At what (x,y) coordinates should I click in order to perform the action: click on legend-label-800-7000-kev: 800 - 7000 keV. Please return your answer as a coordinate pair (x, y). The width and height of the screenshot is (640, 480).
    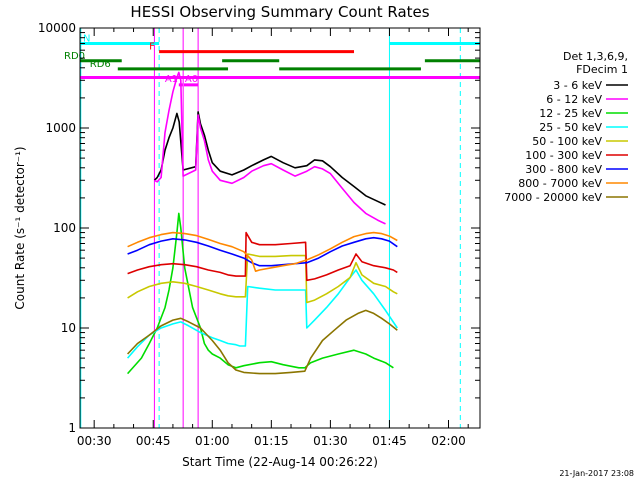
    Looking at the image, I should click on (560, 183).